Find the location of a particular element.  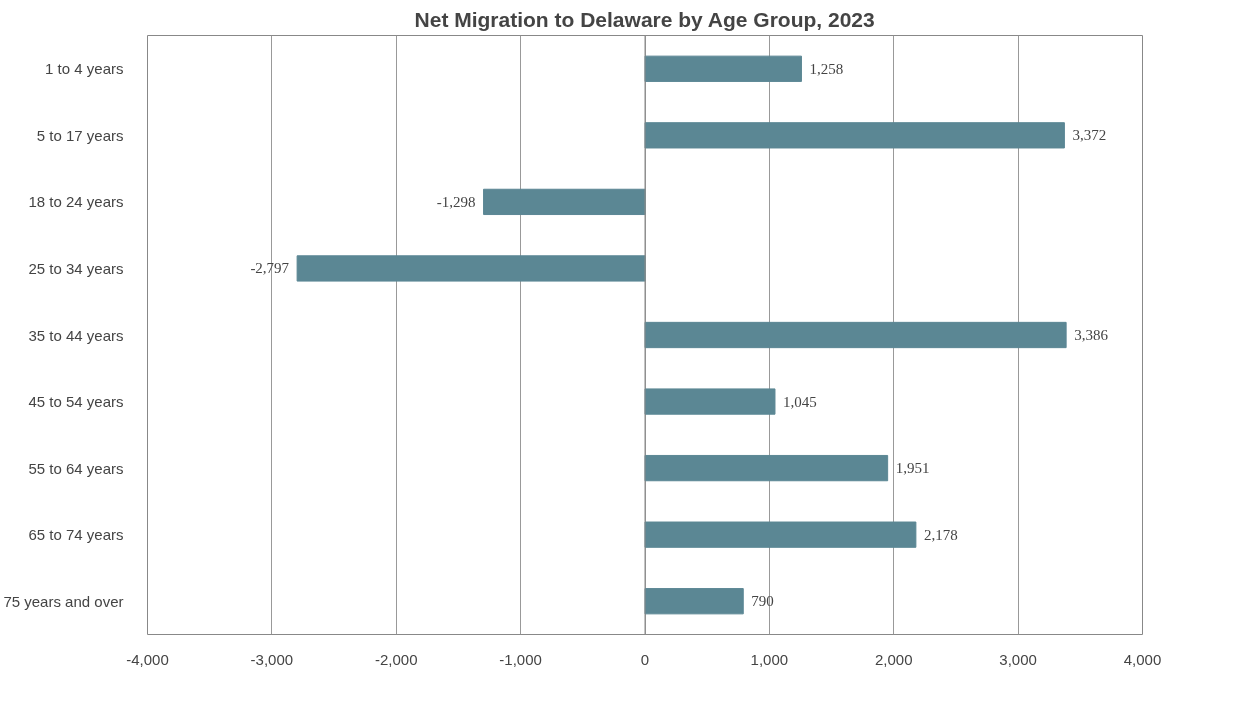

data-label: 3,372 is located at coordinates (1089, 135).